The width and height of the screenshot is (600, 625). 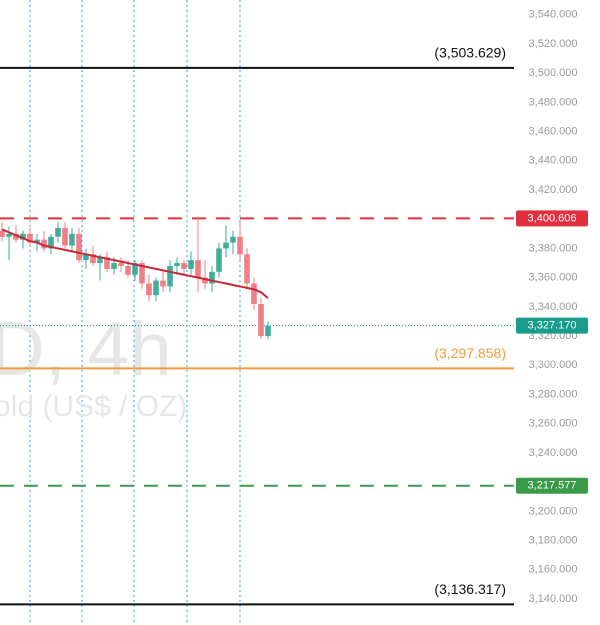 What do you see at coordinates (553, 190) in the screenshot?
I see `y-tick-label: 3,420.000` at bounding box center [553, 190].